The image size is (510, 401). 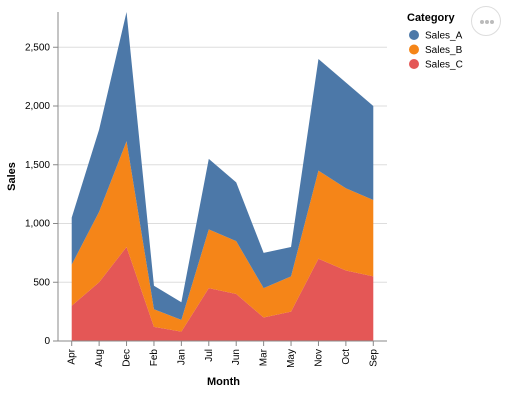 What do you see at coordinates (373, 358) in the screenshot?
I see `x-tick-label: Sep` at bounding box center [373, 358].